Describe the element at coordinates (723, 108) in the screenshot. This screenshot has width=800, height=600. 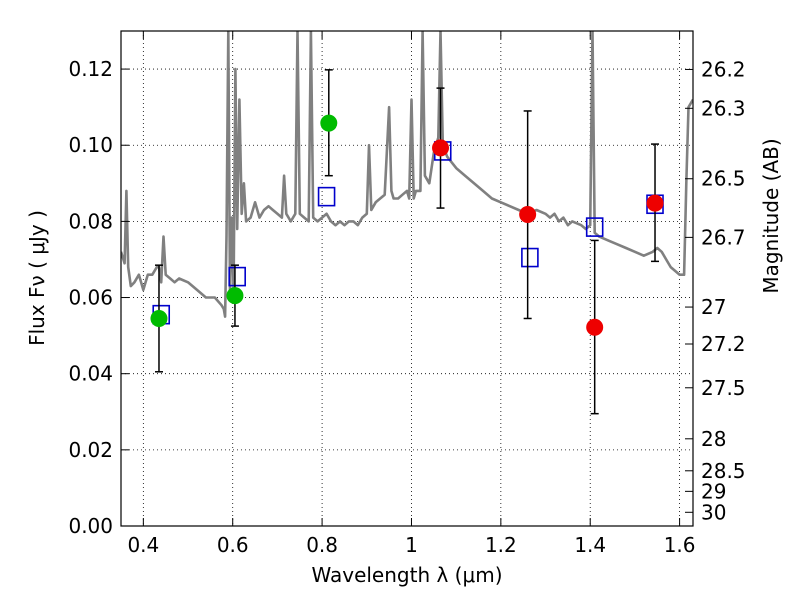
I see `mag-tick-label: 26.3` at that location.